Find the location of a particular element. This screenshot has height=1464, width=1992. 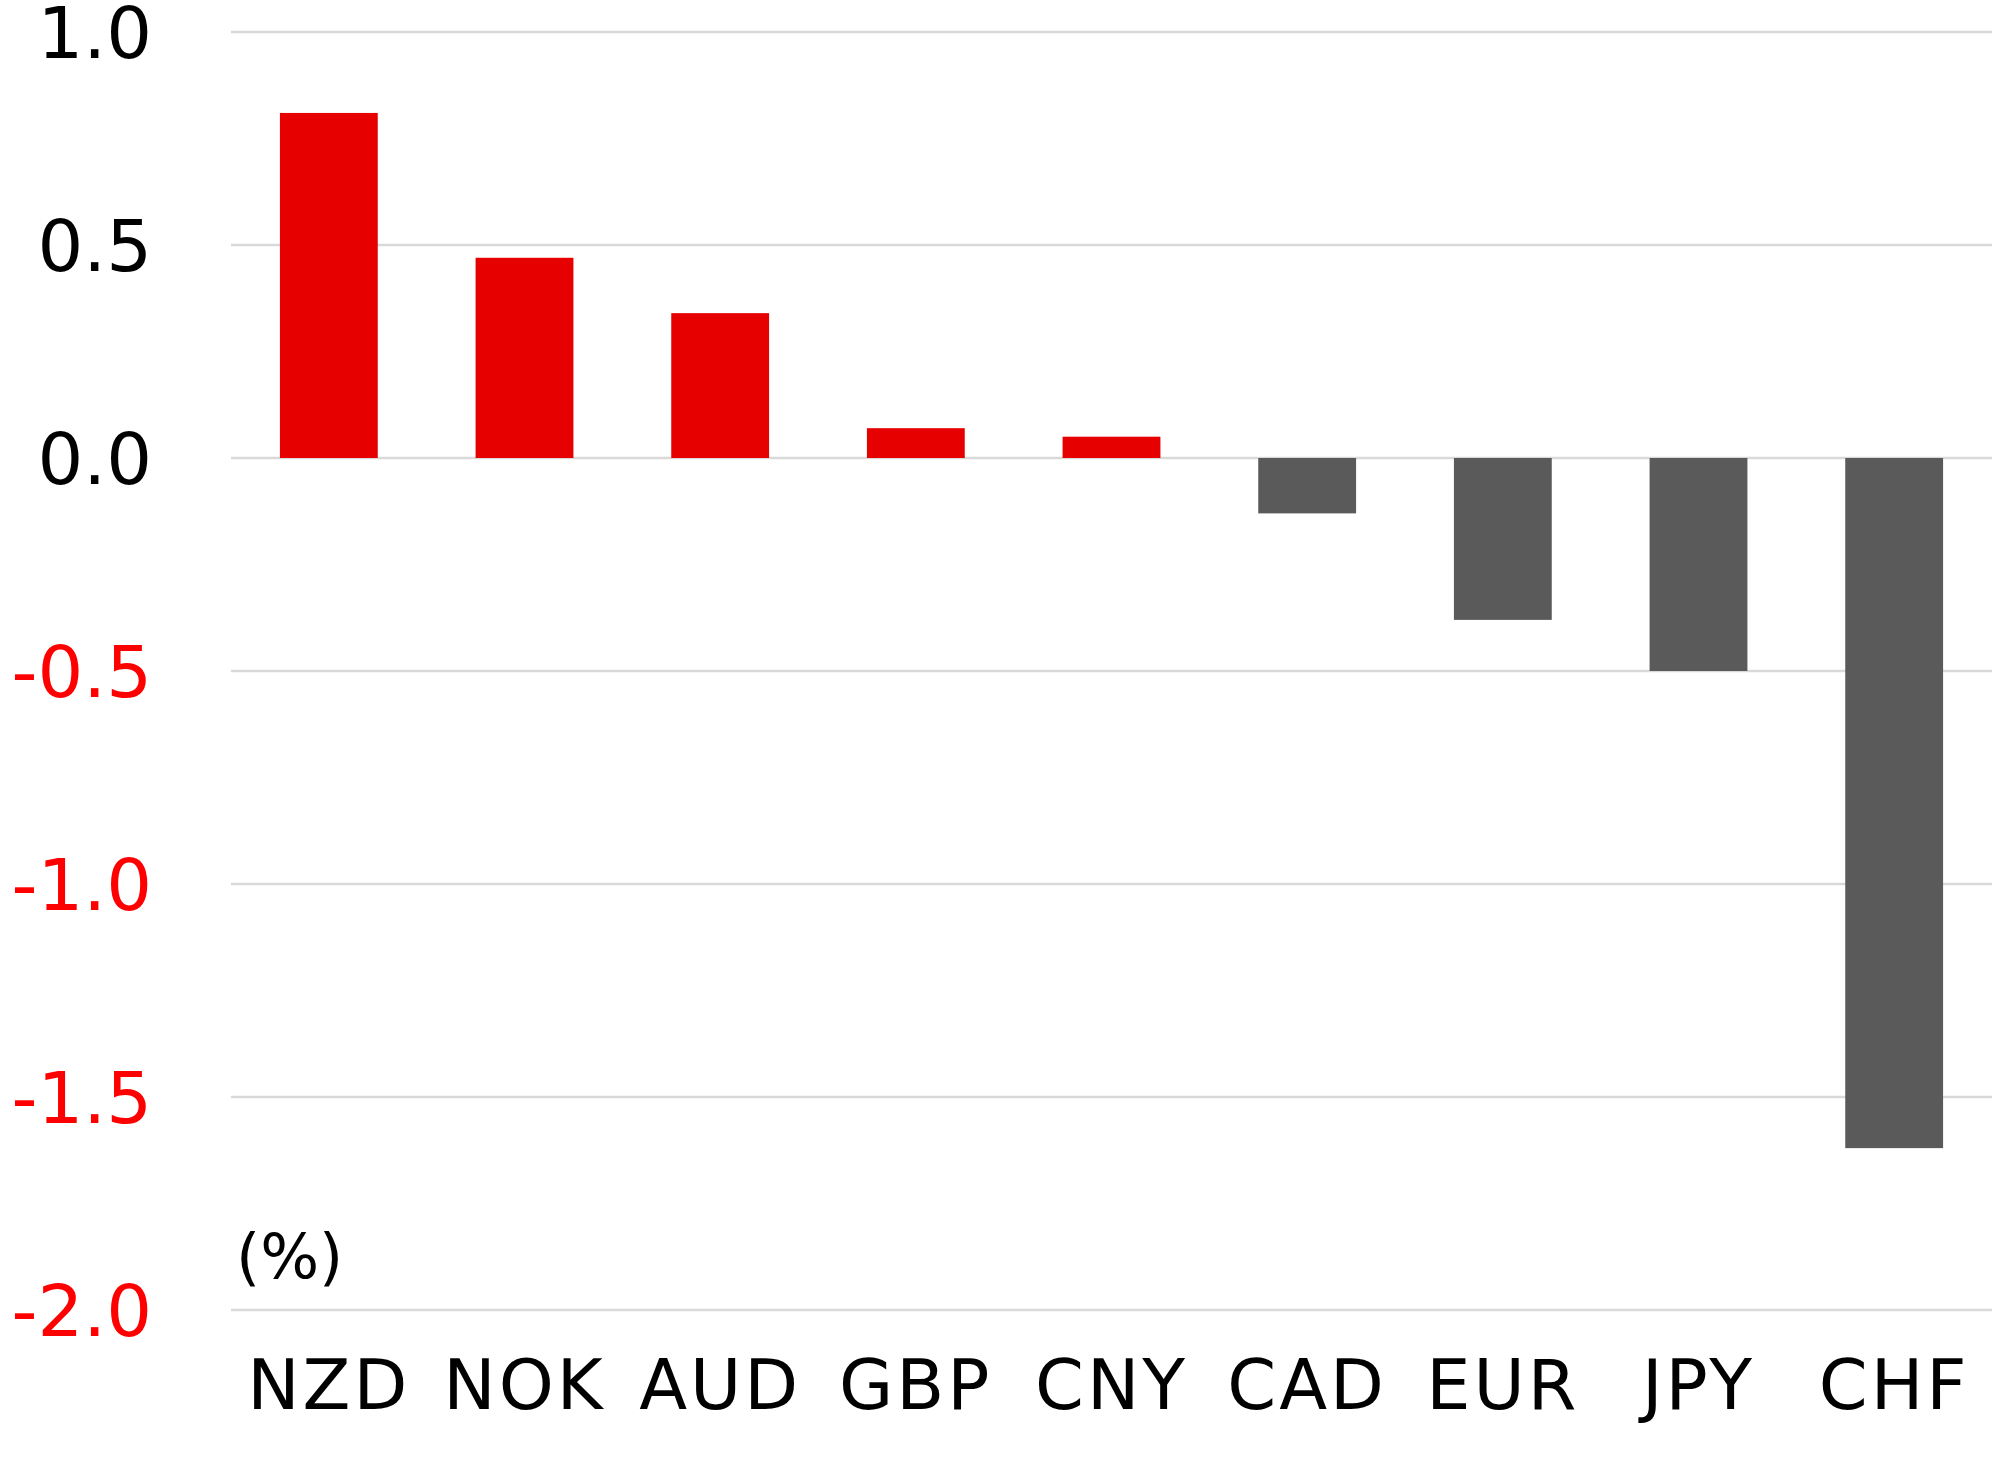

x-tick-label: CHF is located at coordinates (1894, 1385).